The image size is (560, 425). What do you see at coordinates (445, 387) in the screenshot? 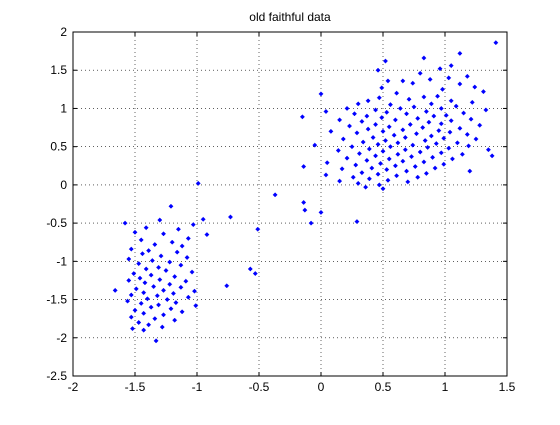
I see `x-tick-label: 1` at bounding box center [445, 387].